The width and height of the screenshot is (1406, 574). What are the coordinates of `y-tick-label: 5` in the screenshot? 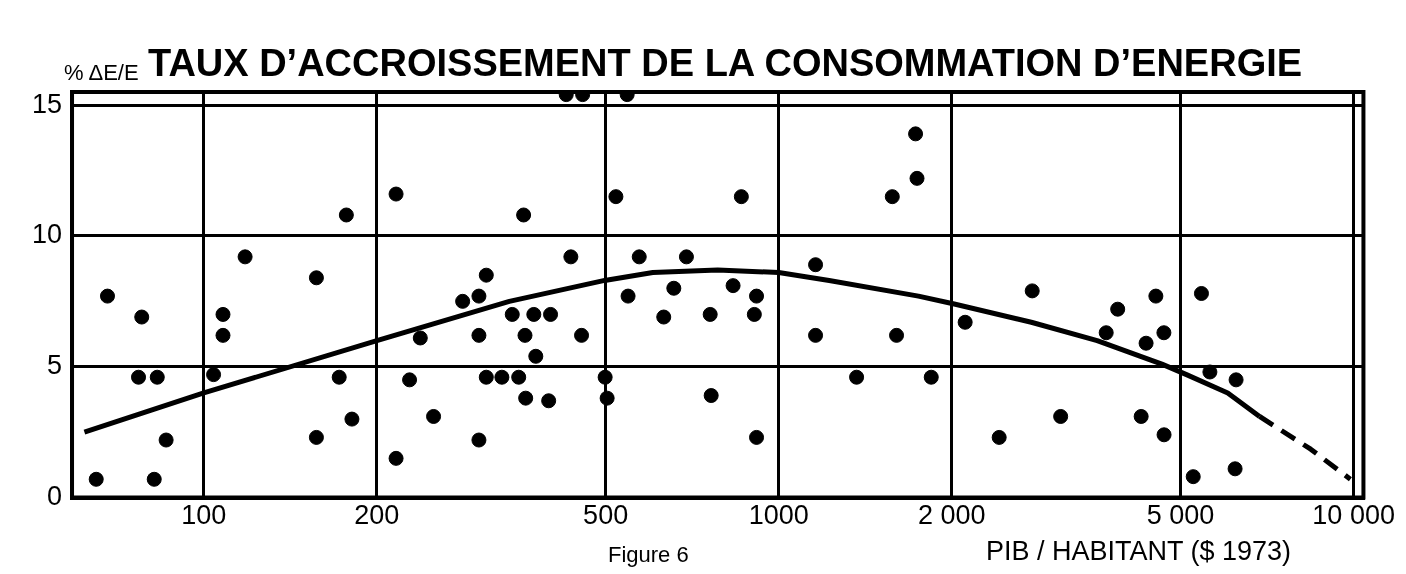 It's located at (55, 365).